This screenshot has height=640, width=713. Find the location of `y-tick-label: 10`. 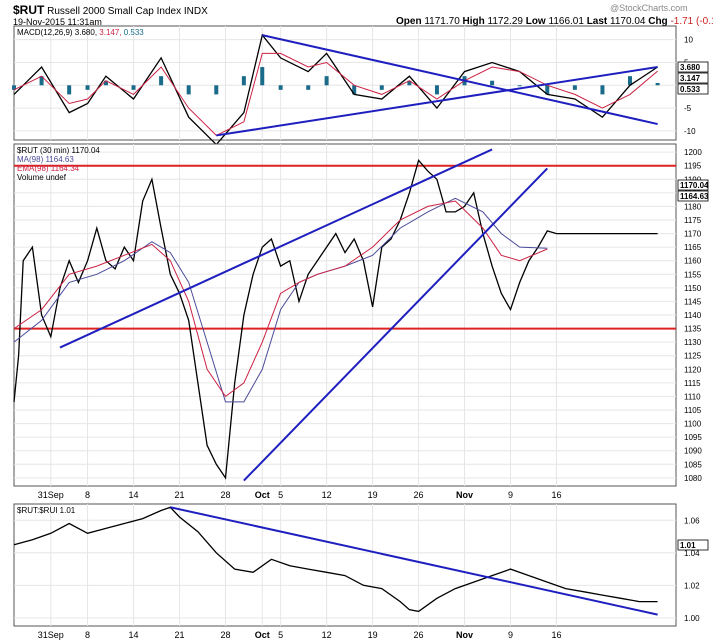

y-tick-label: 10 is located at coordinates (688, 40).